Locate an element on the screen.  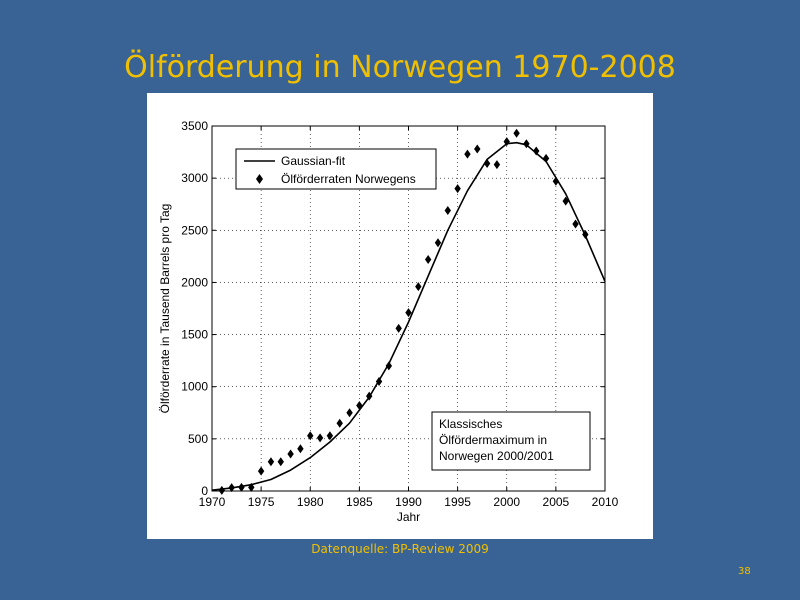
x-tick-label: 2010 is located at coordinates (605, 502).